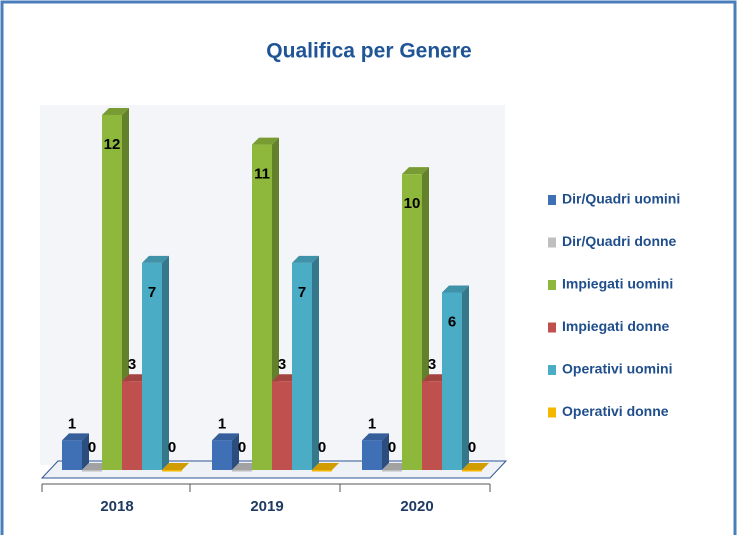  What do you see at coordinates (368, 51) in the screenshot?
I see `chart-title: Qualifica per Genere` at bounding box center [368, 51].